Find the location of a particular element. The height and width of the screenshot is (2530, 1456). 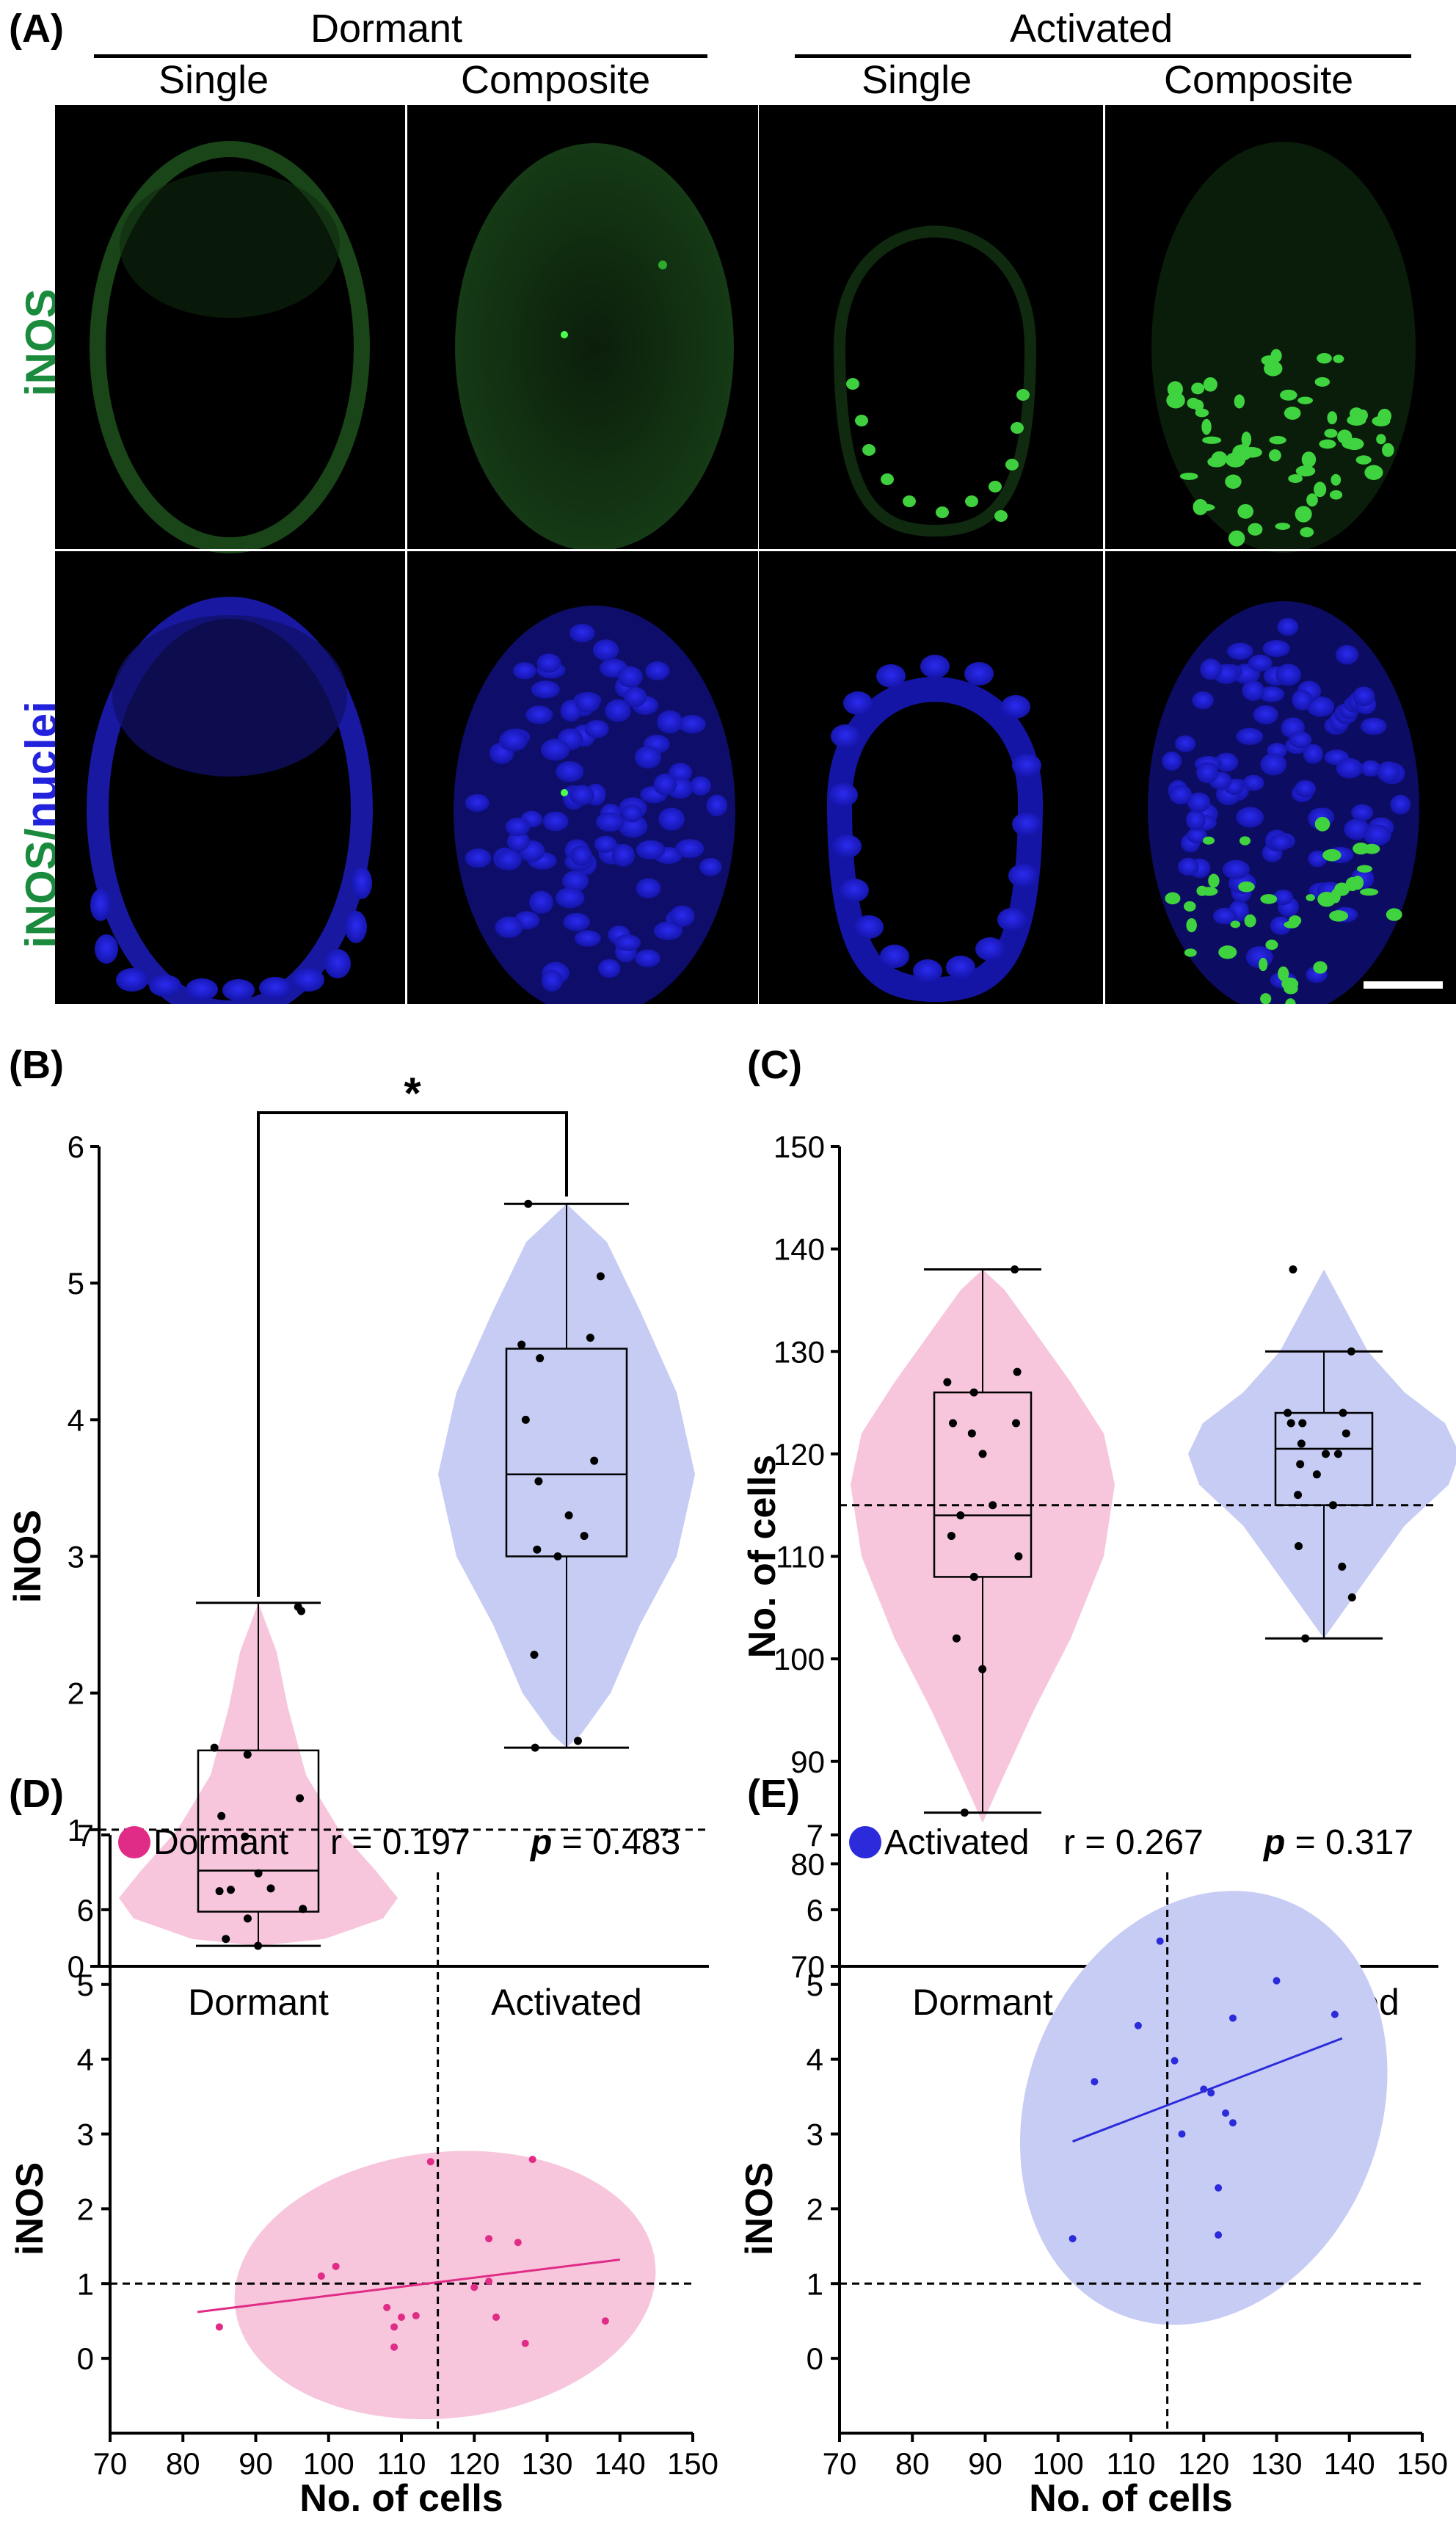

y-tick-label: 5 is located at coordinates (76, 1283).